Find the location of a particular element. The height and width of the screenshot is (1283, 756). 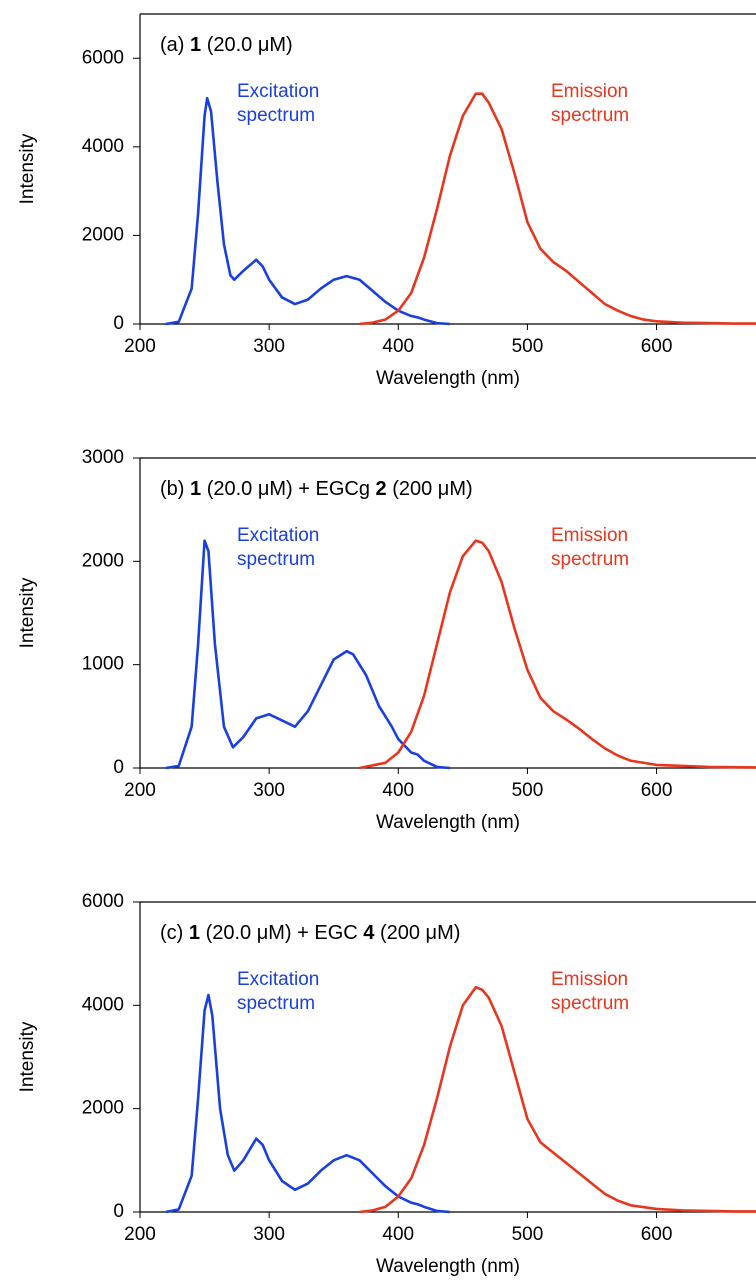

title-part: 4 is located at coordinates (369, 933).